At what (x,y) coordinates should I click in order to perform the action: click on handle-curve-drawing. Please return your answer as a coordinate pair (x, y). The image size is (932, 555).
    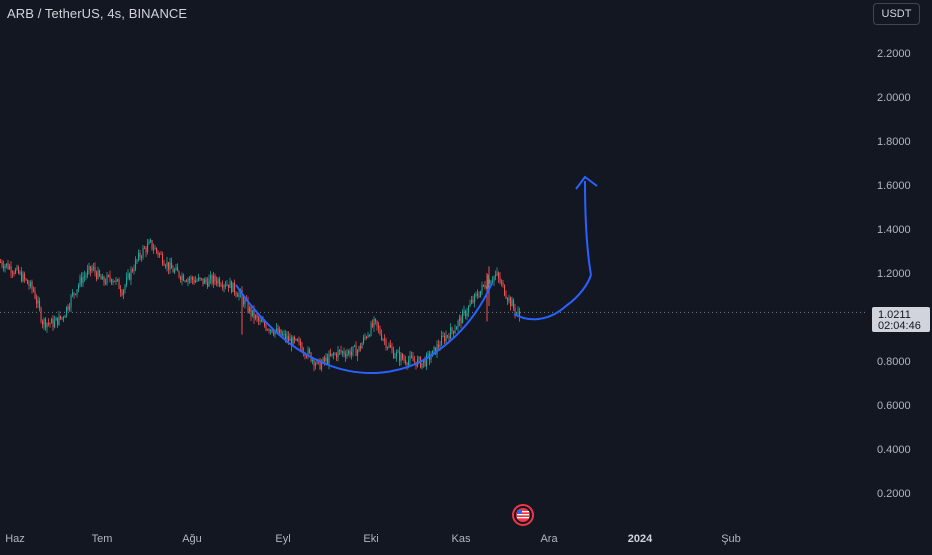
    Looking at the image, I should click on (552, 297).